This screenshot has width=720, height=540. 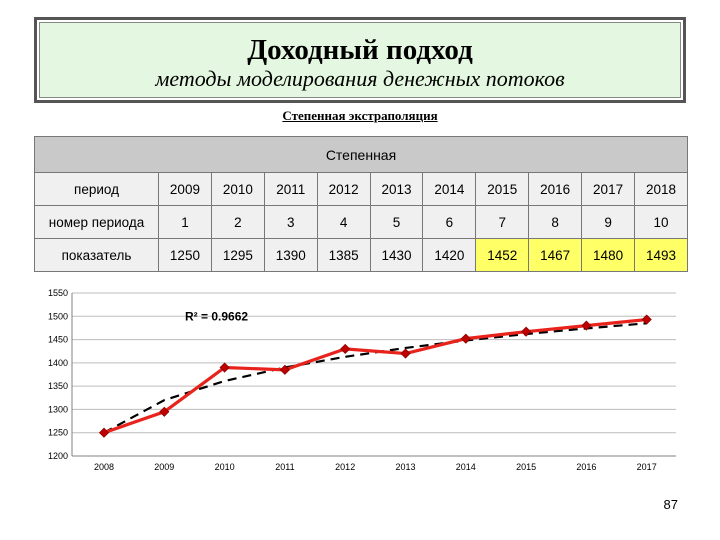 What do you see at coordinates (502, 222) in the screenshot?
I see `table-cell: 7` at bounding box center [502, 222].